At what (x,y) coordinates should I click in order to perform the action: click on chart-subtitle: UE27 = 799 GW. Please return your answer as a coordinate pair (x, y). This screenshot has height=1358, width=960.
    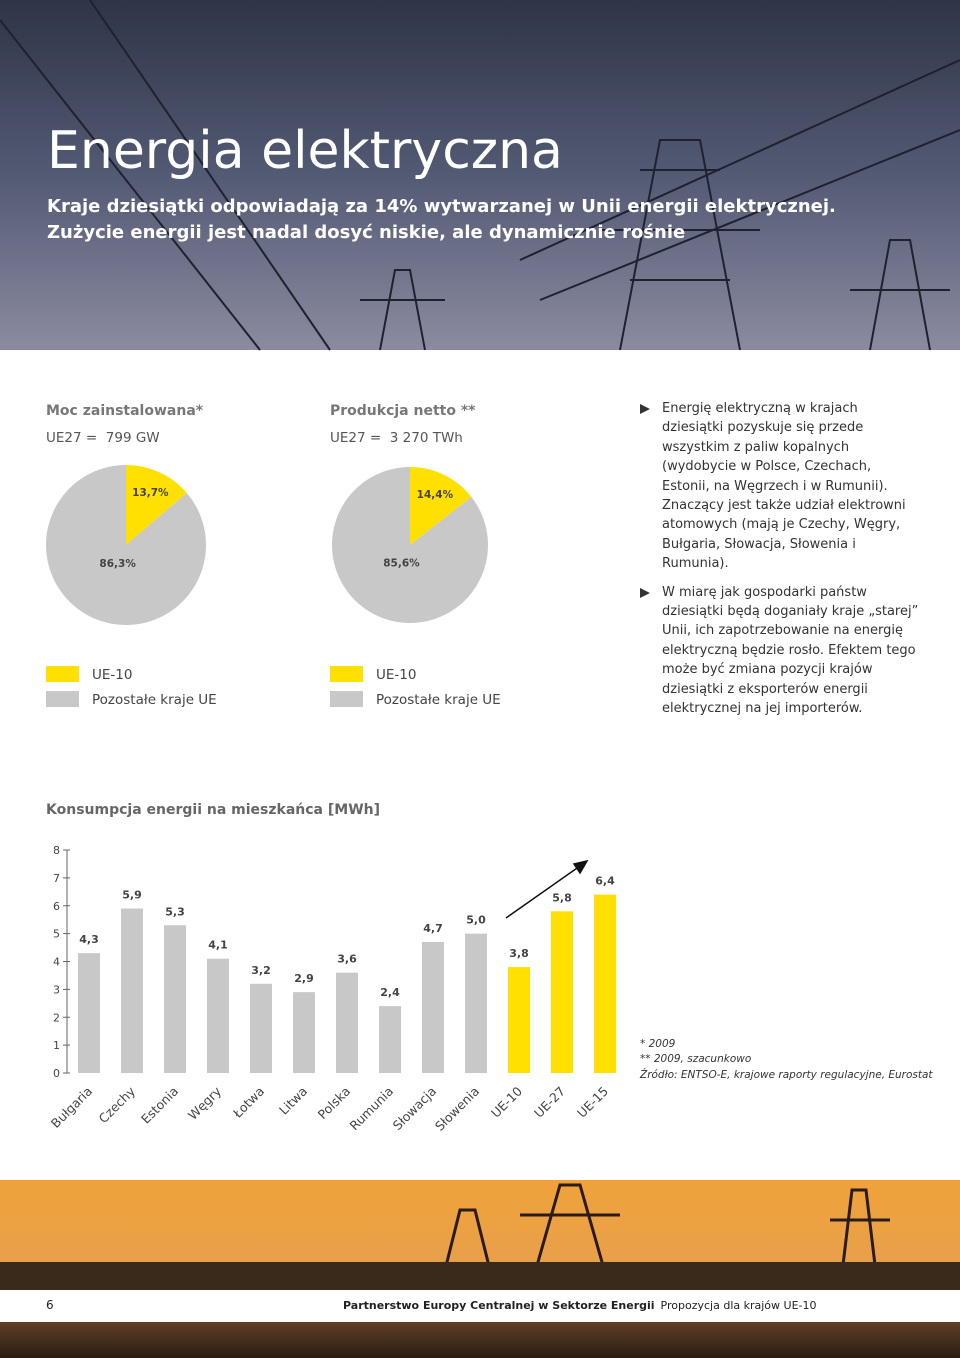
    Looking at the image, I should click on (103, 438).